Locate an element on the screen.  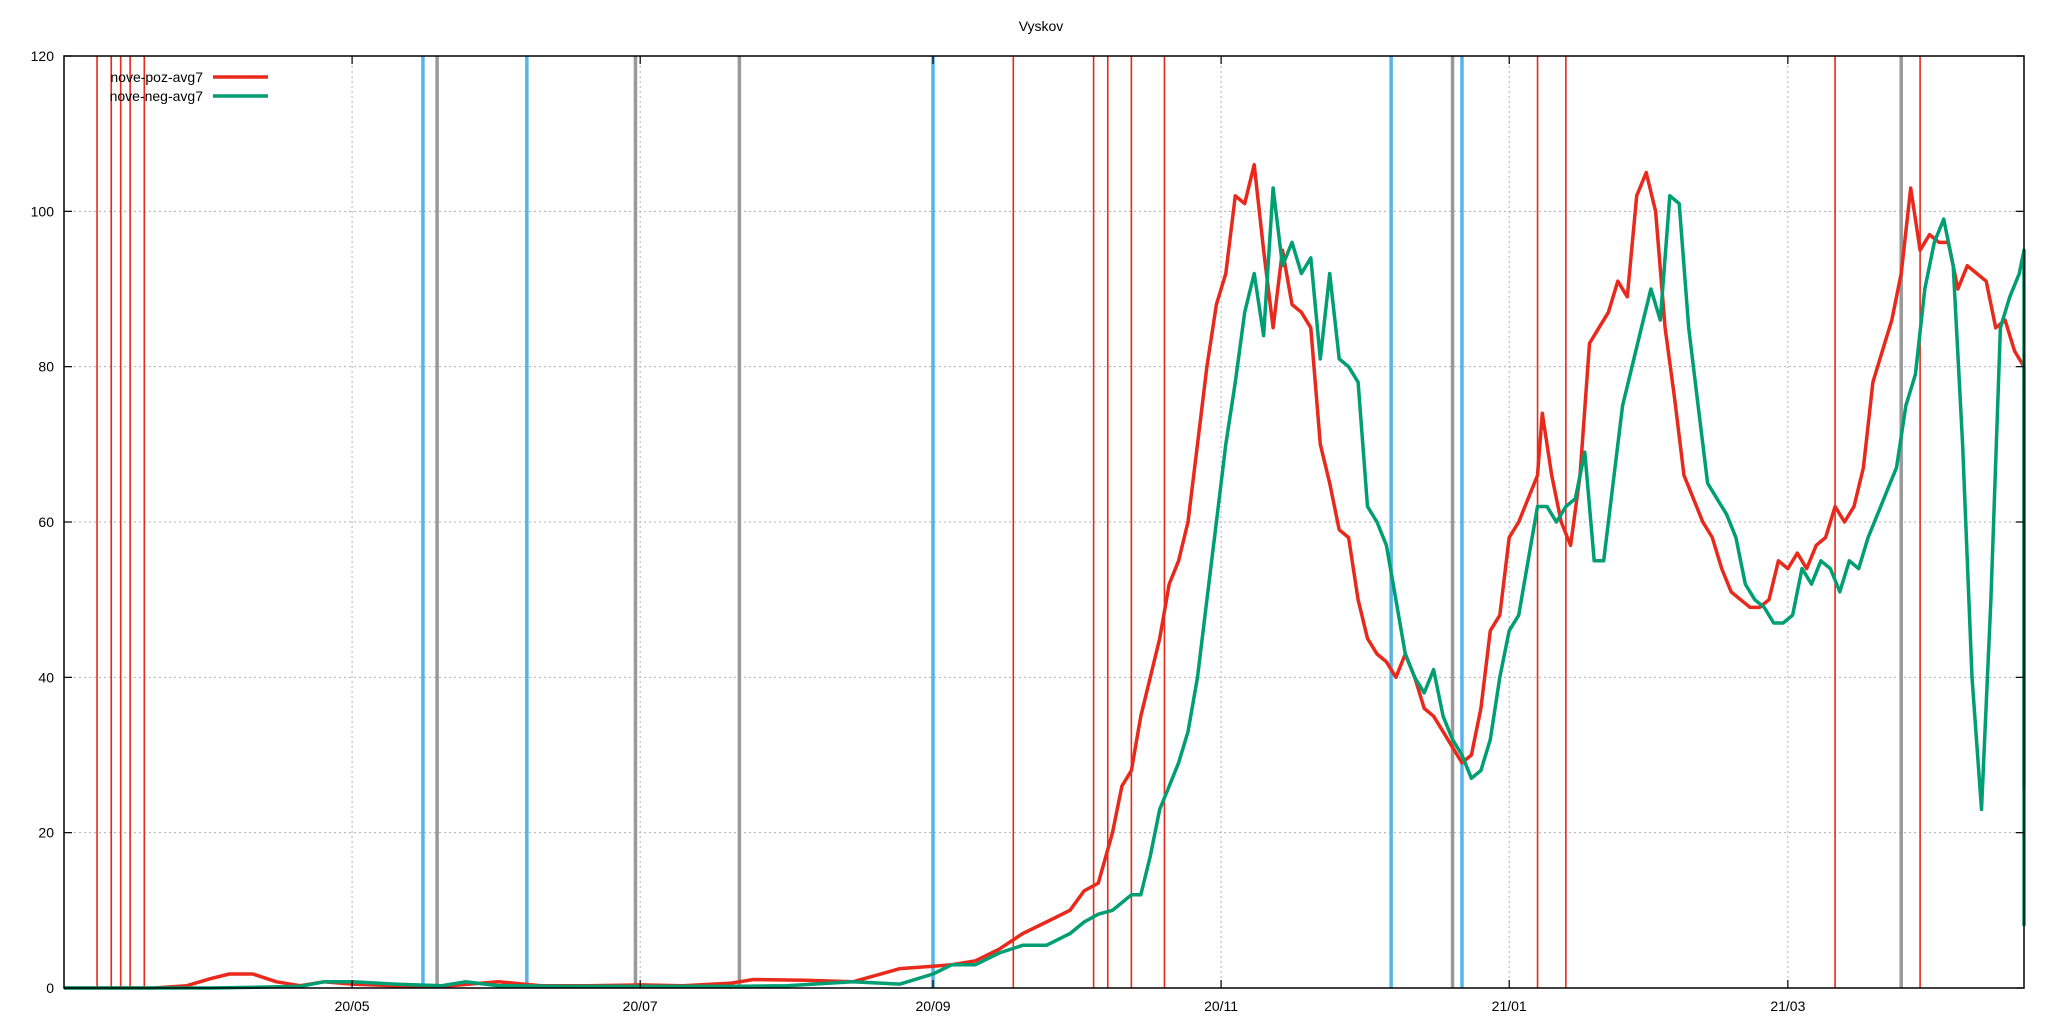
x-tick-label: 20/11 is located at coordinates (1221, 1006).